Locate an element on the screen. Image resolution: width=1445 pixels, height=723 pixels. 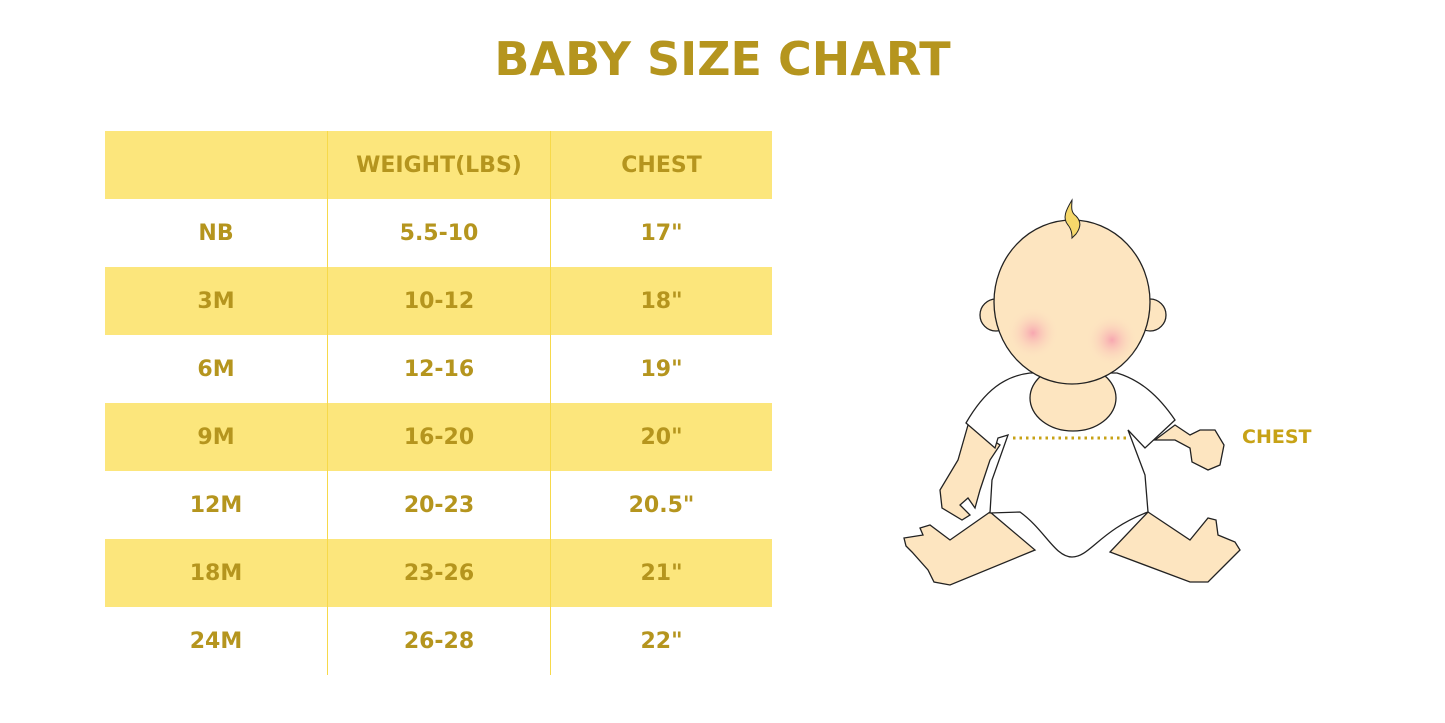
size-cell: 6M is located at coordinates (216, 369).